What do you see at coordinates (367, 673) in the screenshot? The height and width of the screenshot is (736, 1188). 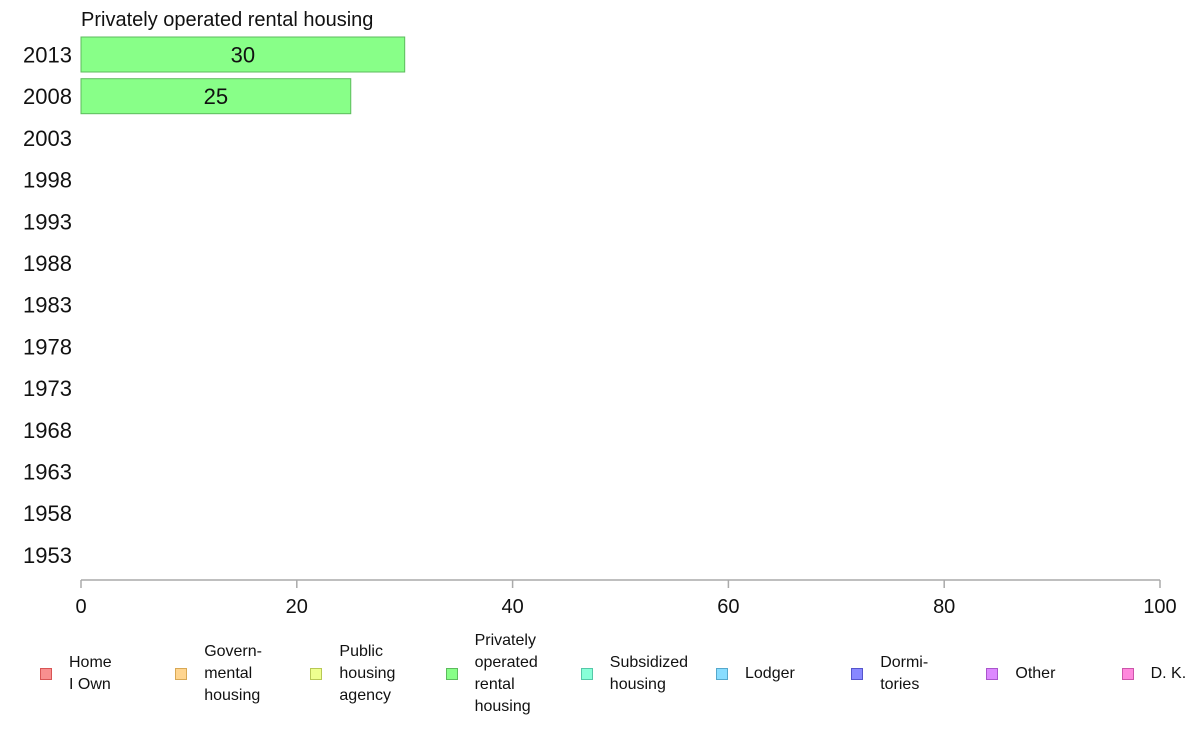 I see `legend-label: Public housing agency` at bounding box center [367, 673].